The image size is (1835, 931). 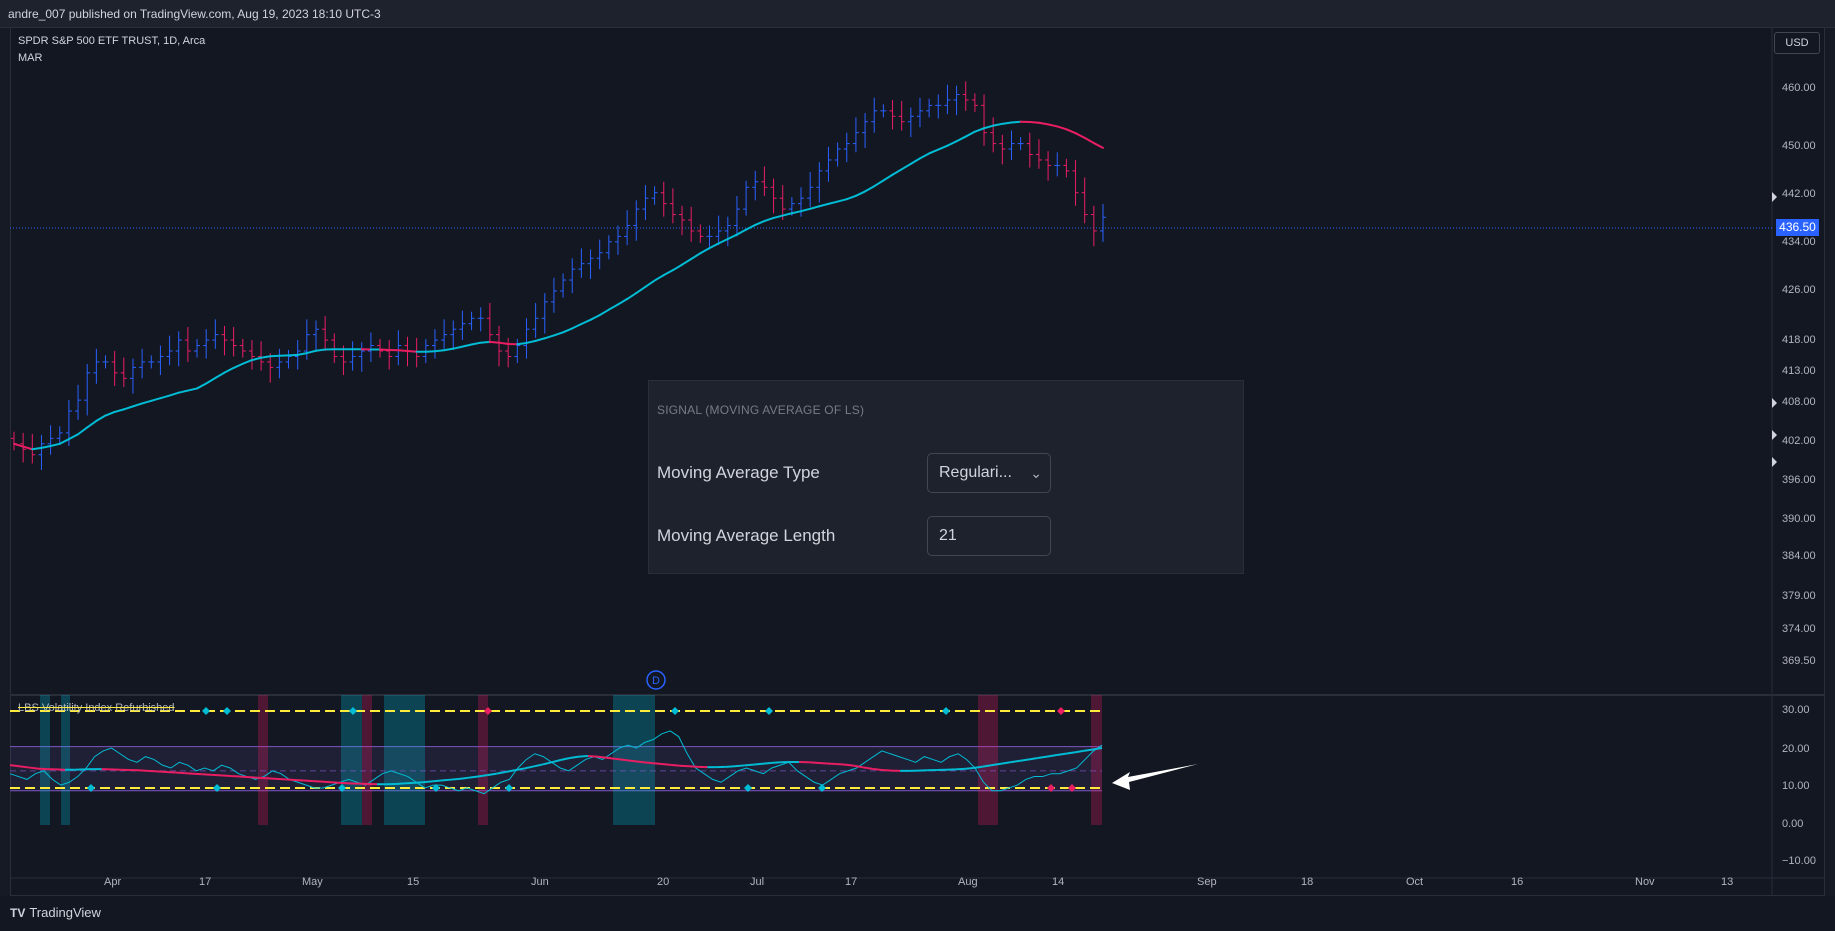 I want to click on time-tick-label: 13, so click(x=1727, y=882).